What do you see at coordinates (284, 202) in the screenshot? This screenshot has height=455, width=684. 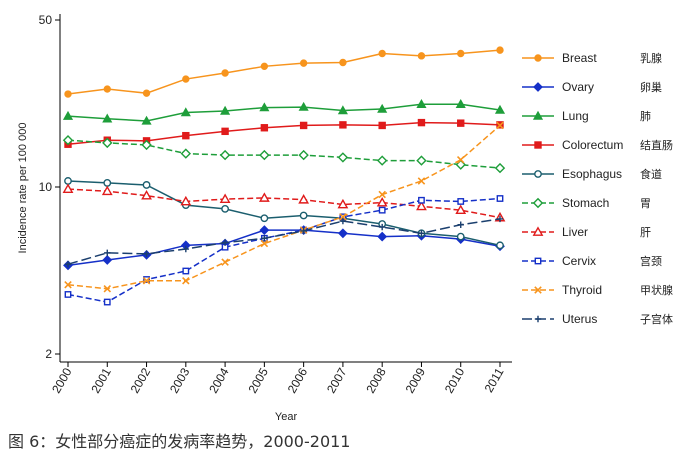 I see `series-liver` at bounding box center [284, 202].